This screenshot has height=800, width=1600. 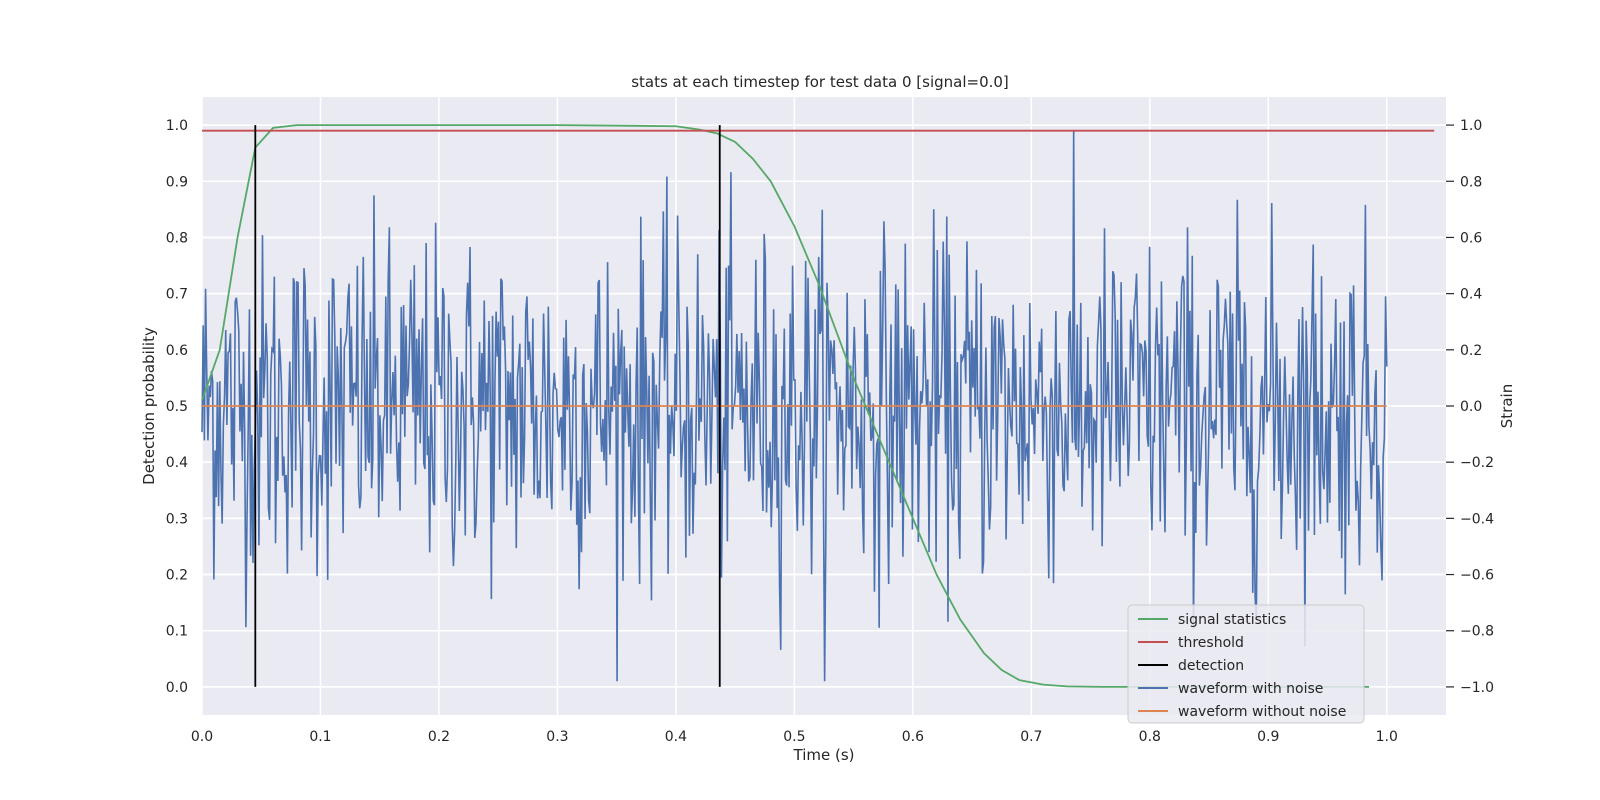 I want to click on y-right-tick-label: −0.8, so click(x=1477, y=632).